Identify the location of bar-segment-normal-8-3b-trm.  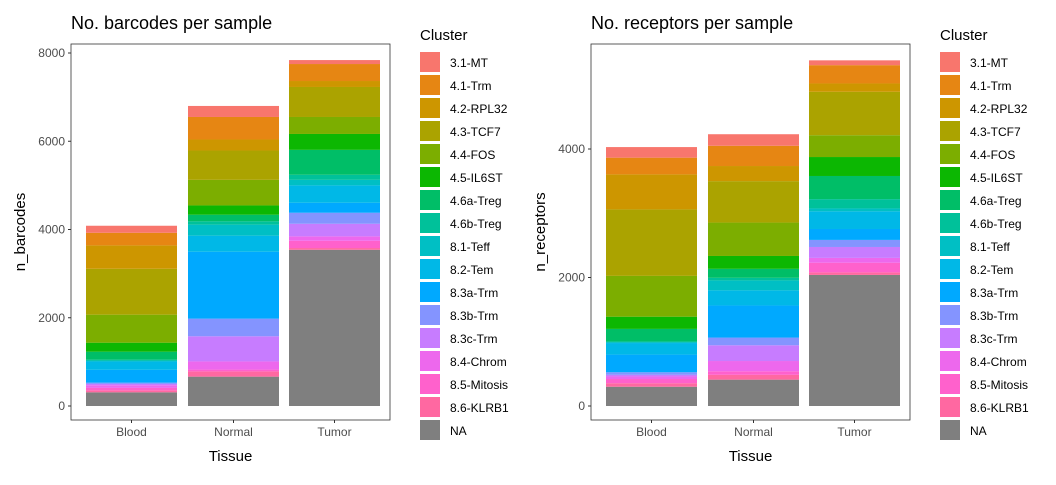
(233, 327).